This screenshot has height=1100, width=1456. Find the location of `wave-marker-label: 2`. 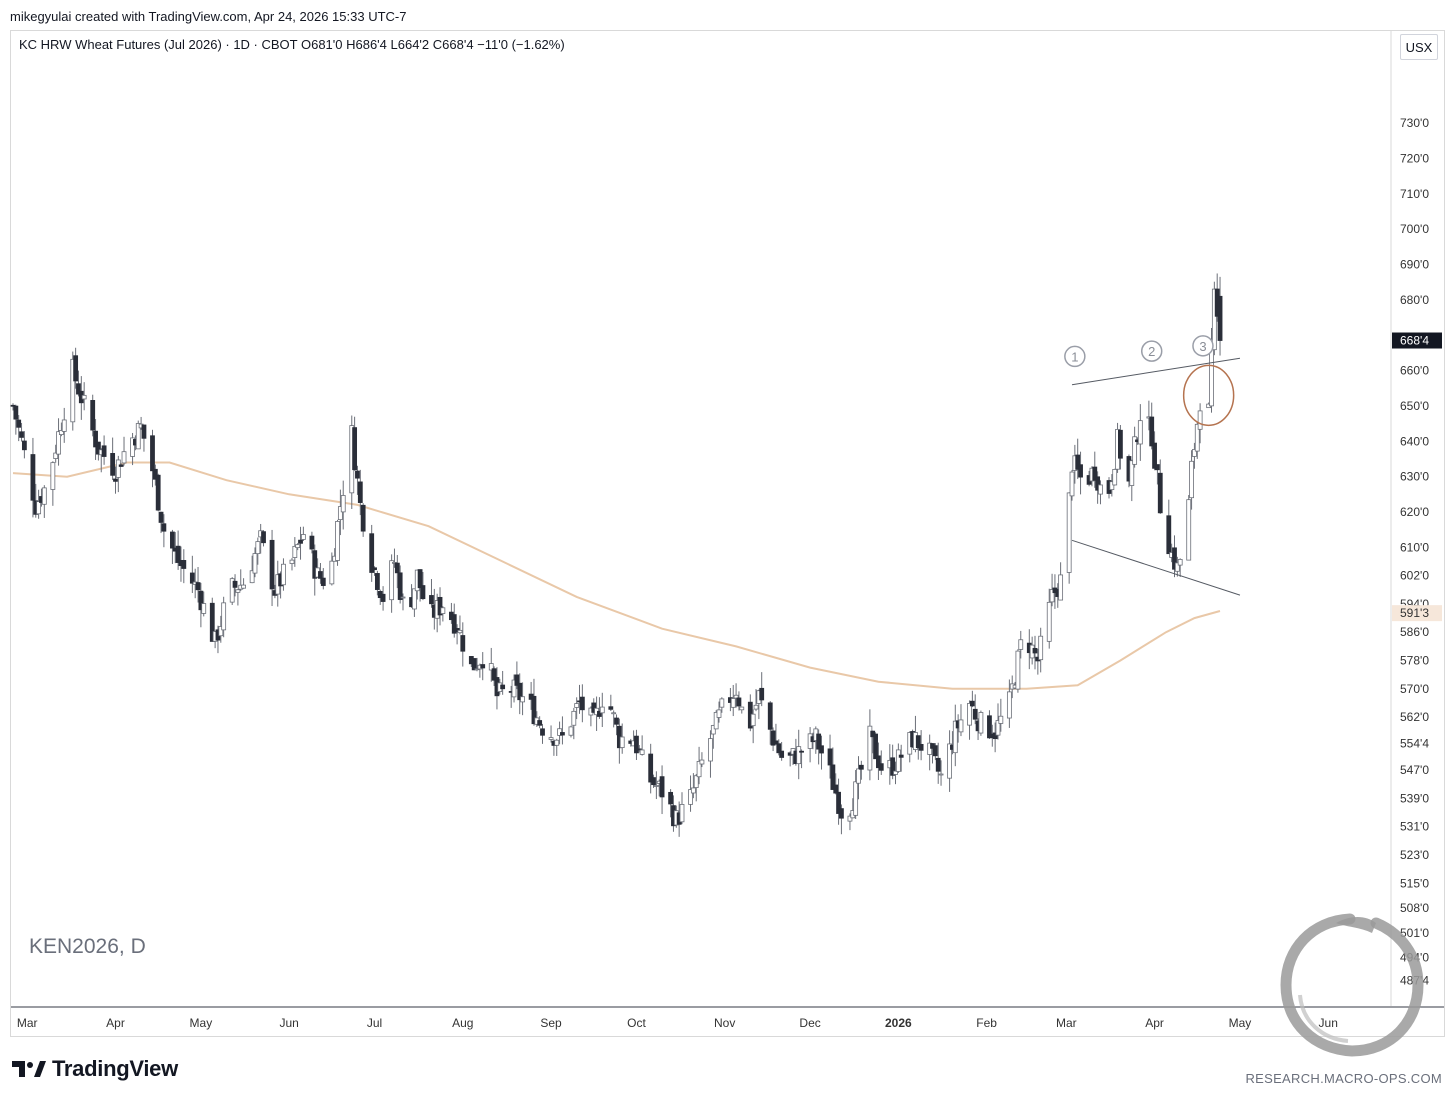

wave-marker-label: 2 is located at coordinates (1151, 351).